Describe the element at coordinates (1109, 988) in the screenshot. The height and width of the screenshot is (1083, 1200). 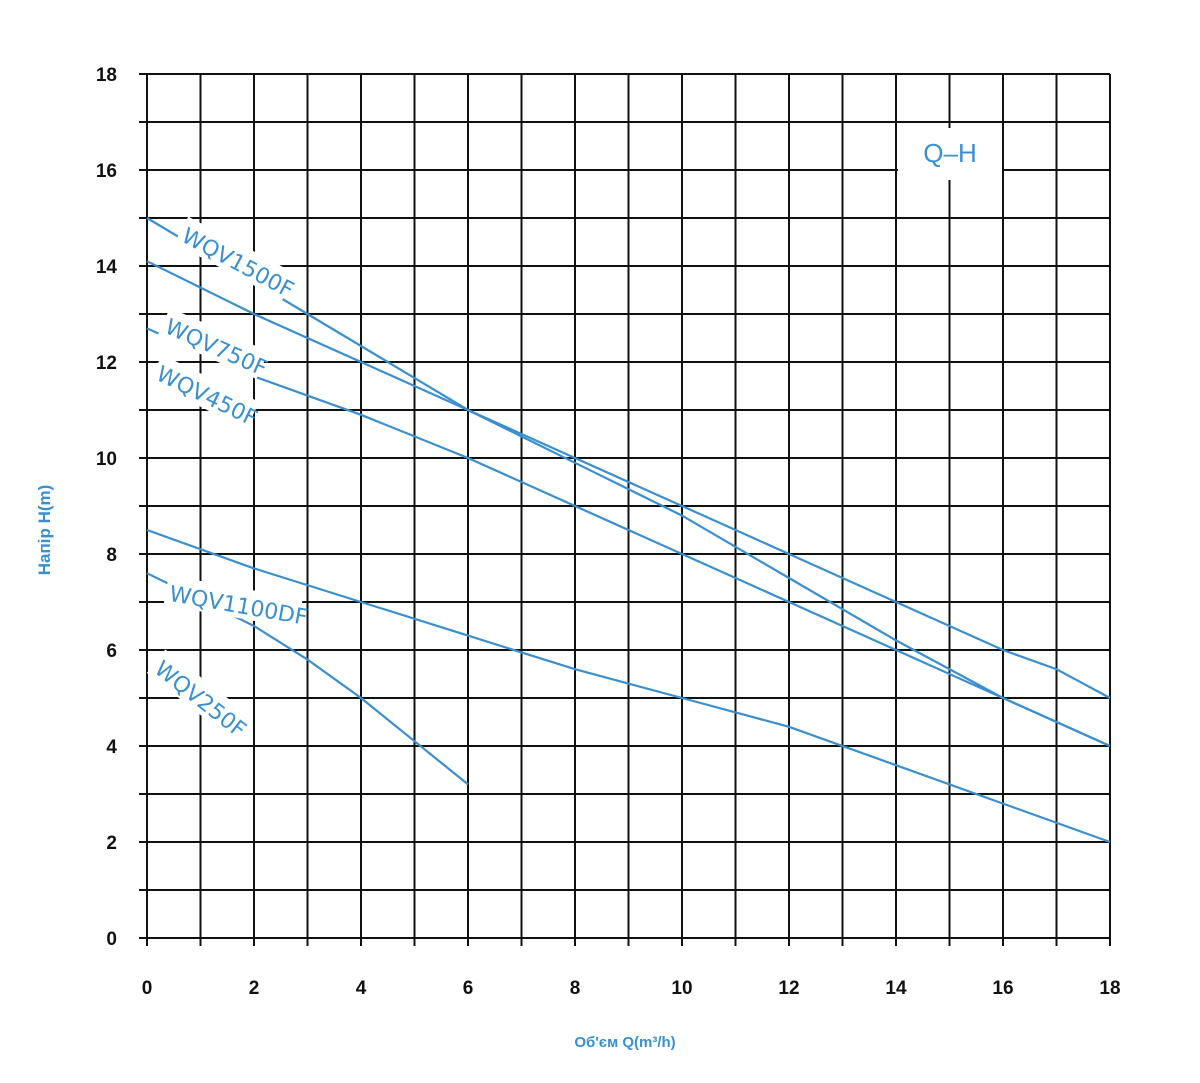
I see `x-tick-label: 18` at that location.